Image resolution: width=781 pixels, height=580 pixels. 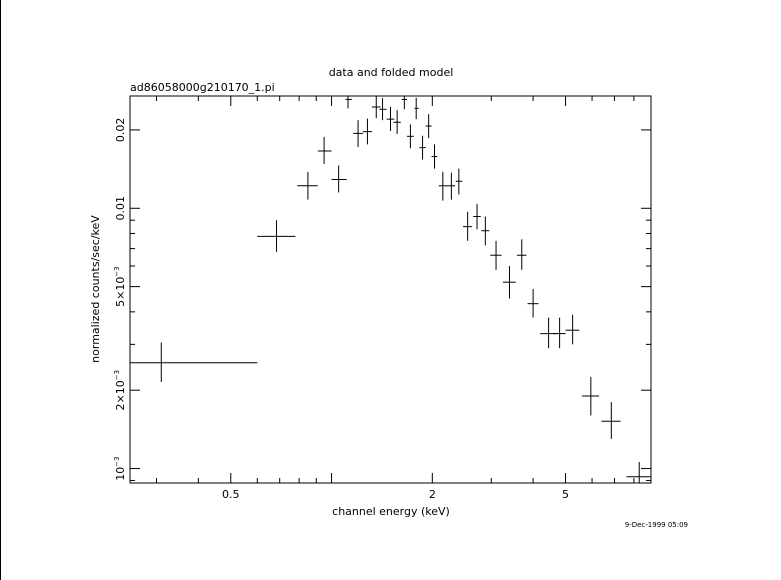 I want to click on x-tick-label: 5, so click(x=565, y=494).